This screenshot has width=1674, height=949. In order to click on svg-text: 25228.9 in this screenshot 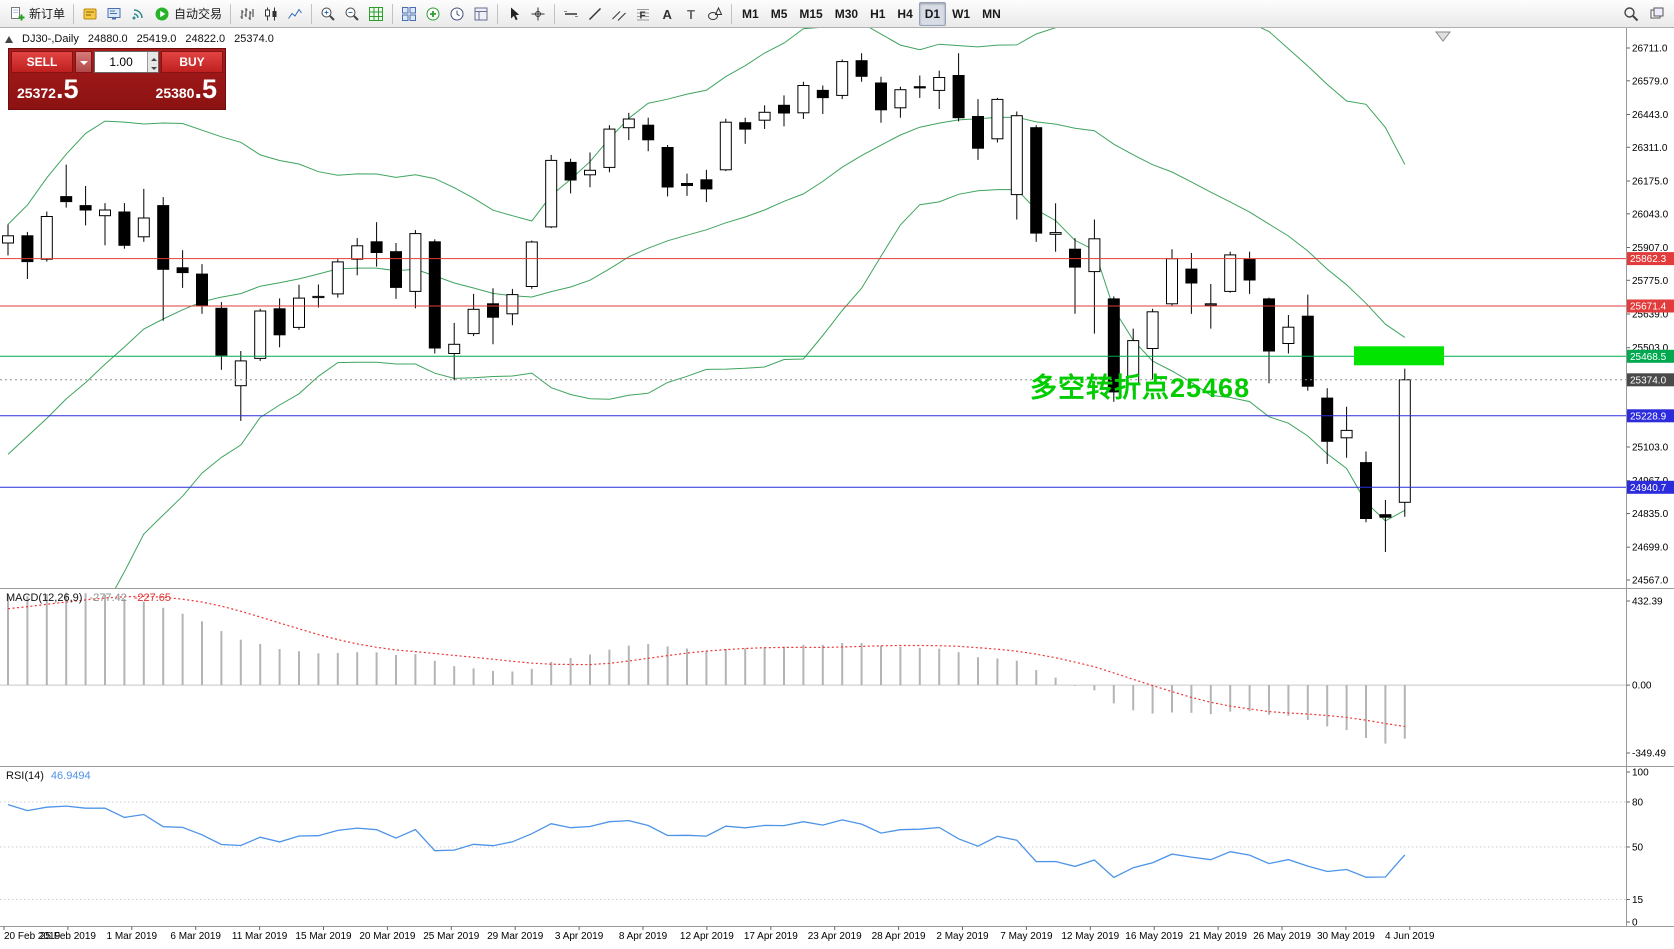, I will do `click(1648, 416)`.